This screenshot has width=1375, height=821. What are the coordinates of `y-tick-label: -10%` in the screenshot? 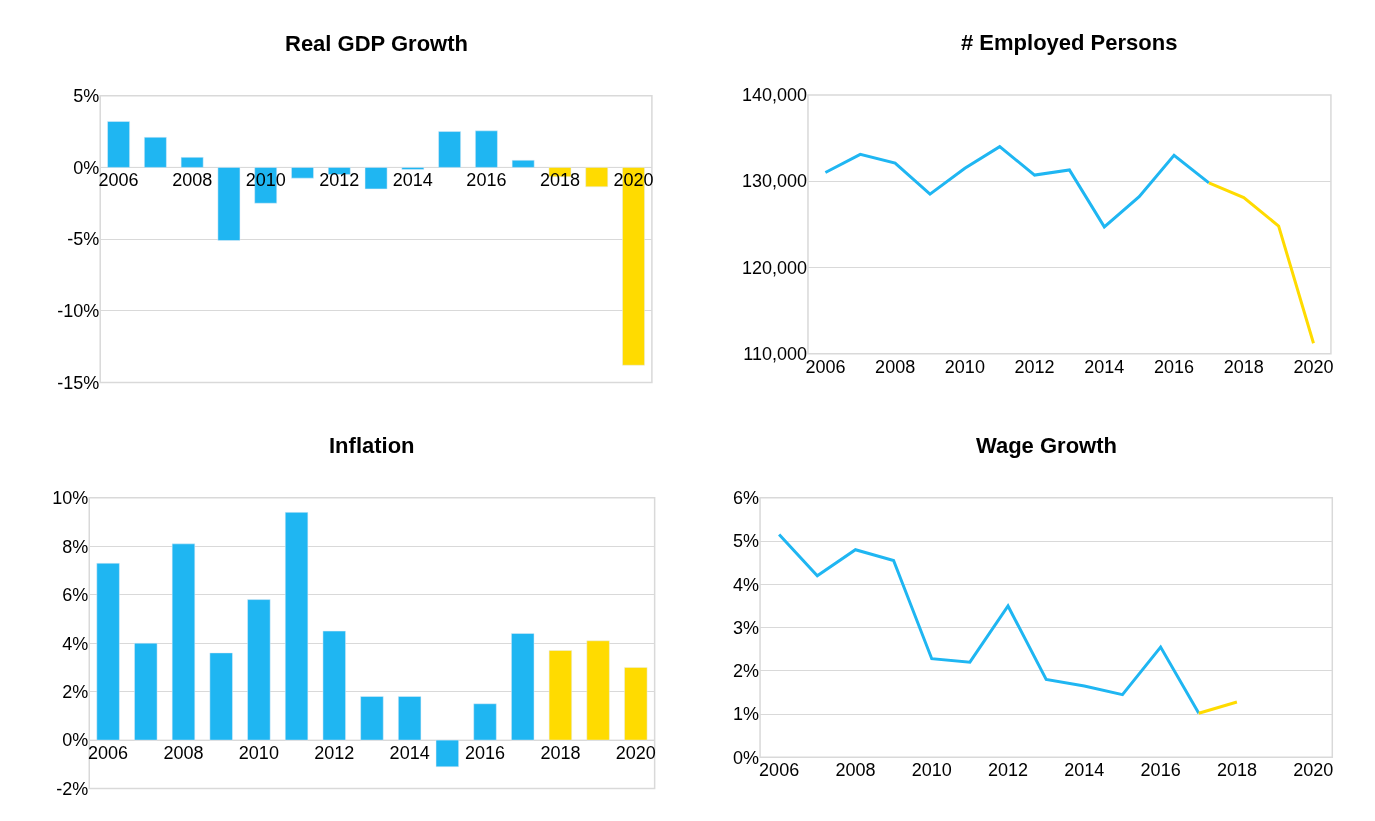 It's located at (78, 311).